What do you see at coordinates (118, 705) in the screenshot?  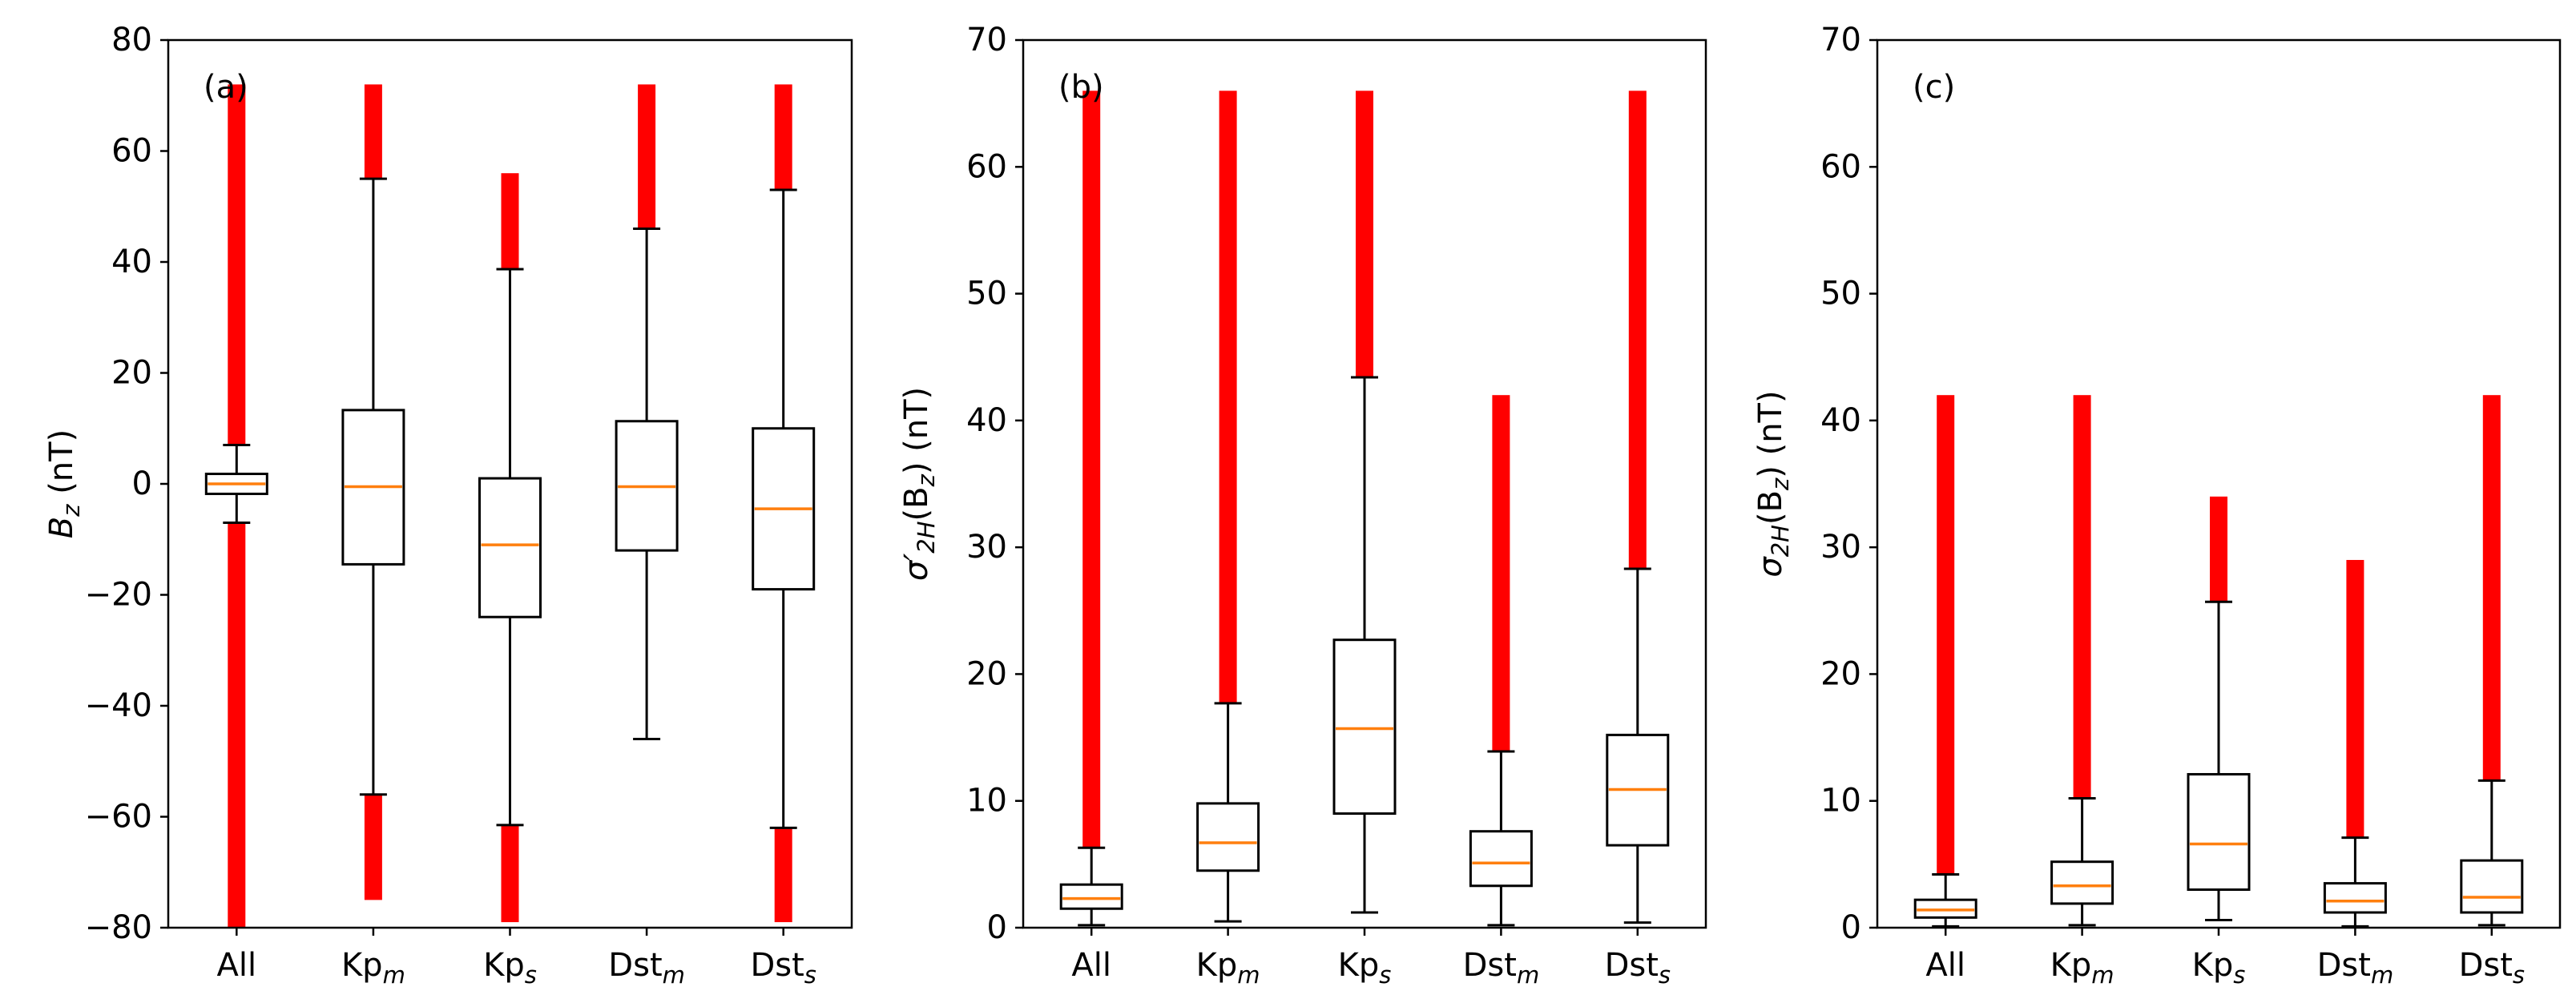 I see `ytick-label: −40` at bounding box center [118, 705].